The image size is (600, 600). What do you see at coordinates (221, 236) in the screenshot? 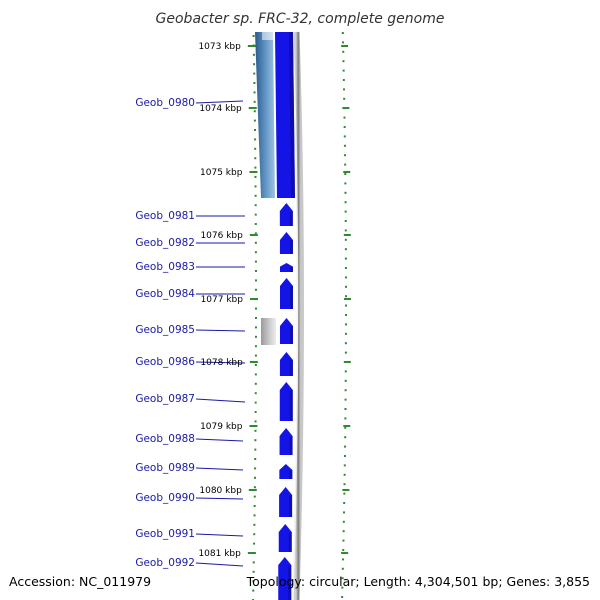
I see `kbp-label: 1076 kbp` at bounding box center [221, 236].